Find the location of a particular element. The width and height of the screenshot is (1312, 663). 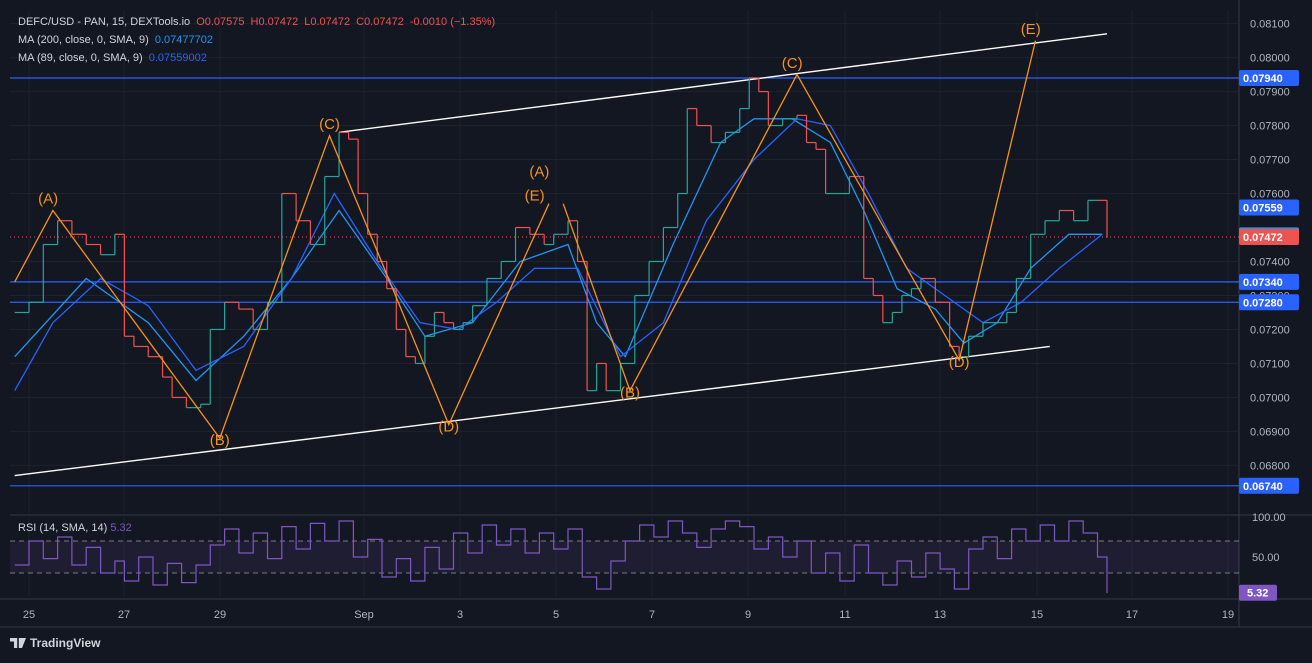

y-tick-label: 0.06800 is located at coordinates (1270, 466).